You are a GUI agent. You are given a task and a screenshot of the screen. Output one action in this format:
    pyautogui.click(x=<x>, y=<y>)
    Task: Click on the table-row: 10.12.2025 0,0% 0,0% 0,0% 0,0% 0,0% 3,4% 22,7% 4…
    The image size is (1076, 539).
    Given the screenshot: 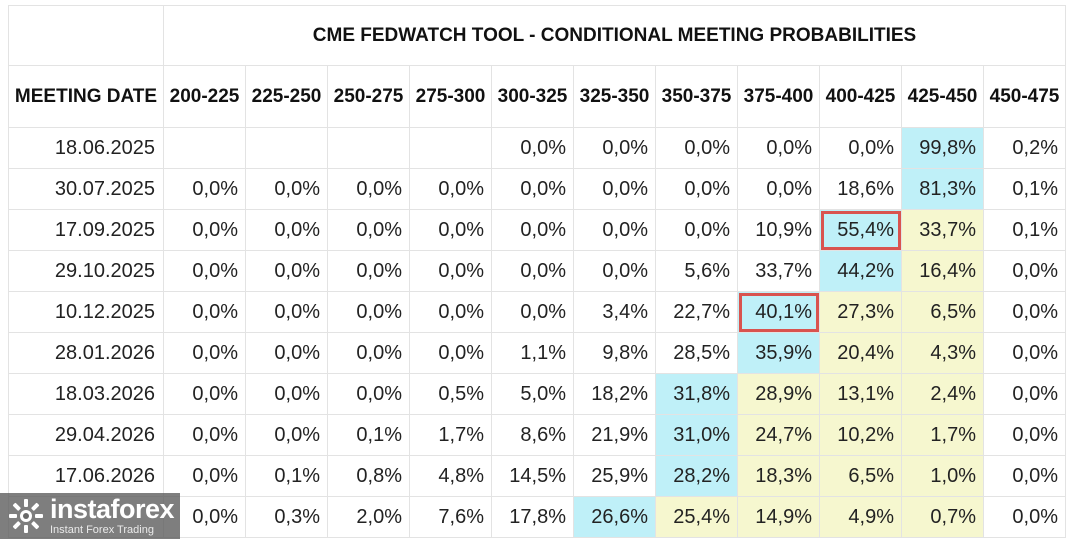 What is the action you would take?
    pyautogui.click(x=537, y=312)
    